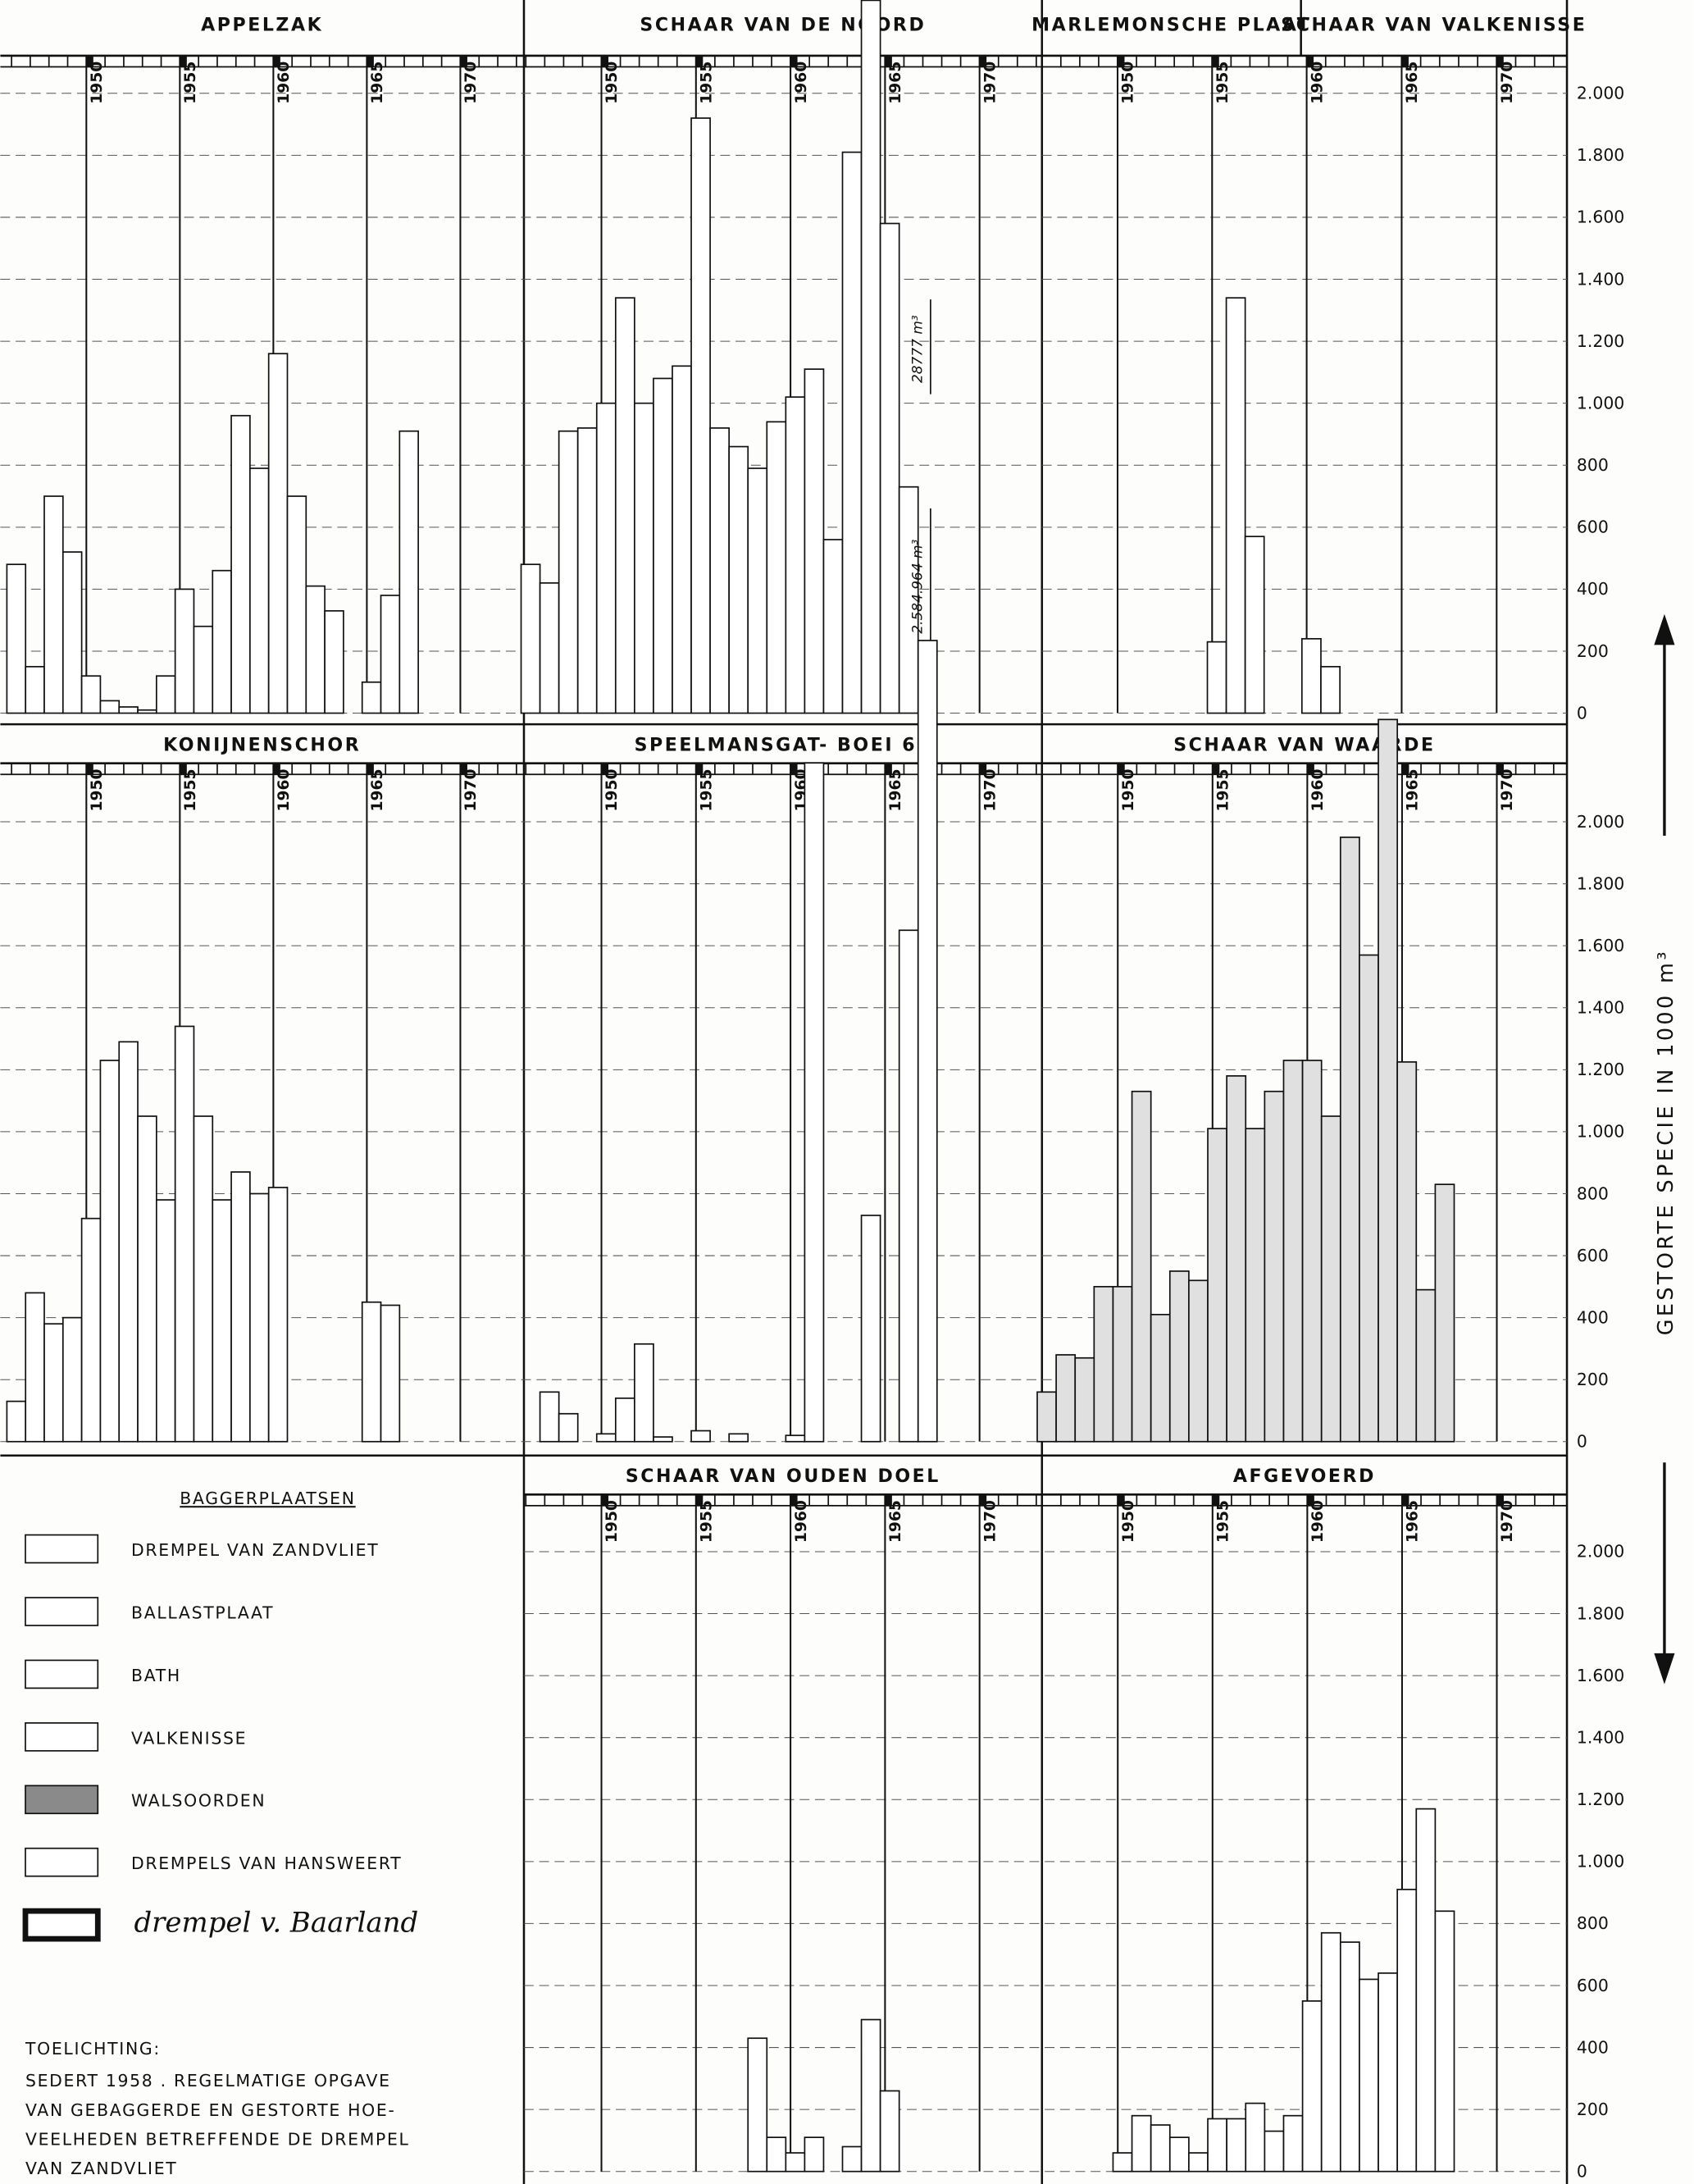 The image size is (1694, 2184). I want to click on y-tick-label: 1.800, so click(1601, 155).